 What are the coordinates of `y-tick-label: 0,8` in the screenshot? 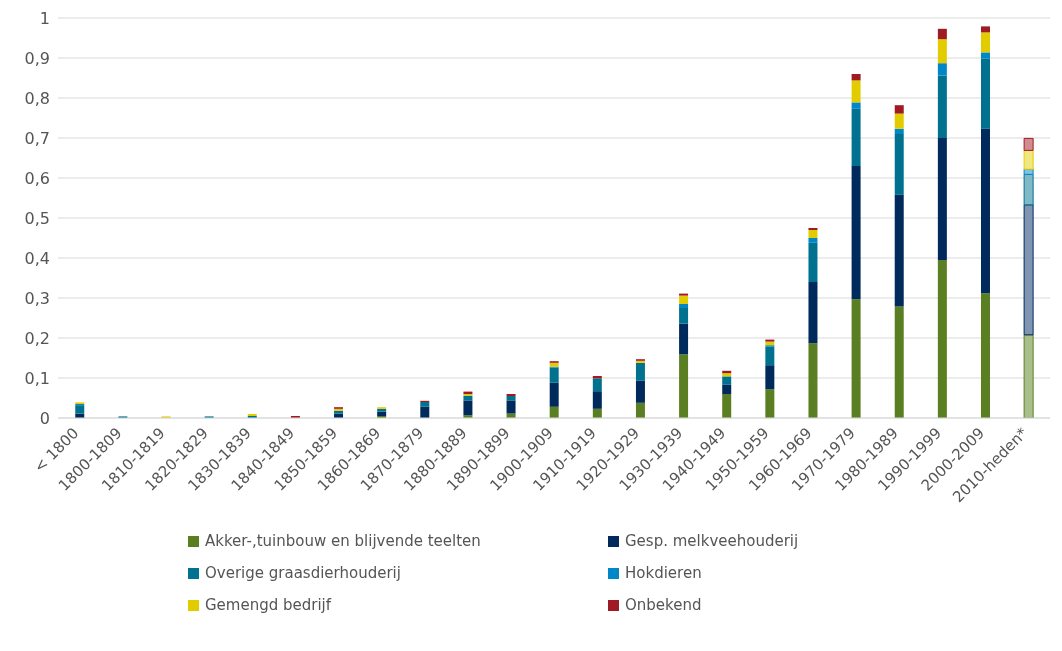 It's located at (37, 98).